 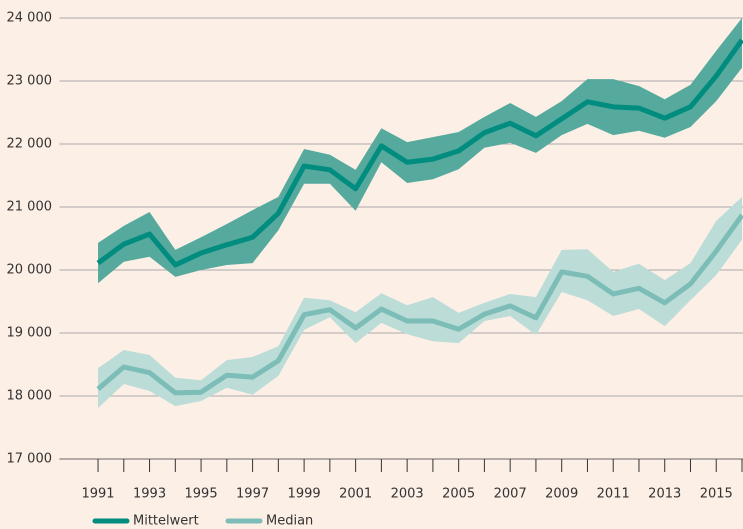 What do you see at coordinates (30, 144) in the screenshot?
I see `y-tick-label: 22 000` at bounding box center [30, 144].